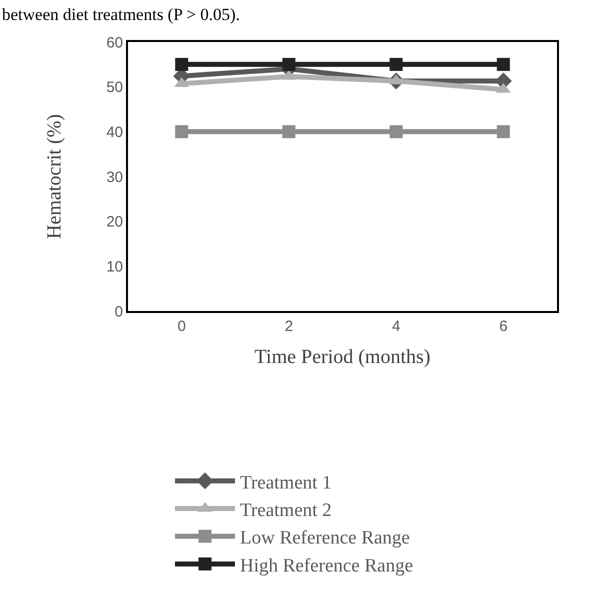  Describe the element at coordinates (114, 132) in the screenshot. I see `y-tick-label: 40` at that location.